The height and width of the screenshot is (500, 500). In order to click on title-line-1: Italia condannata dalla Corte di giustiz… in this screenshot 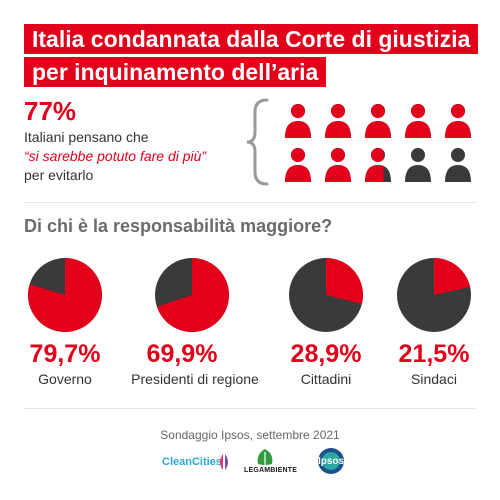, I will do `click(251, 39)`.